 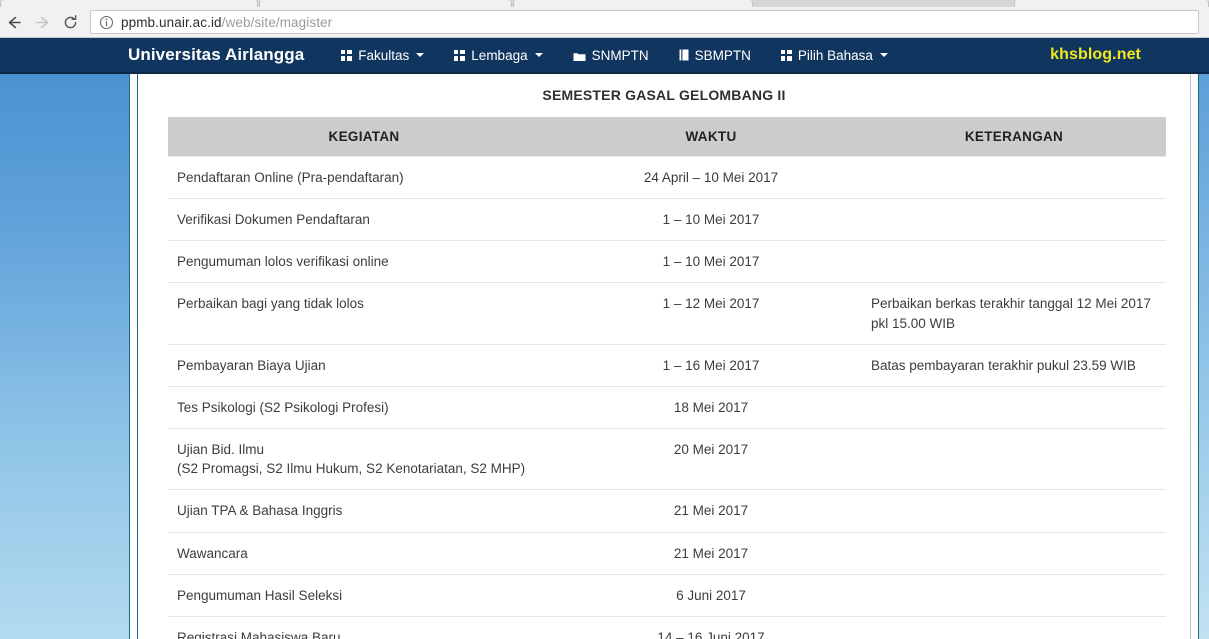 I want to click on left-decoration-panel, so click(x=64, y=356).